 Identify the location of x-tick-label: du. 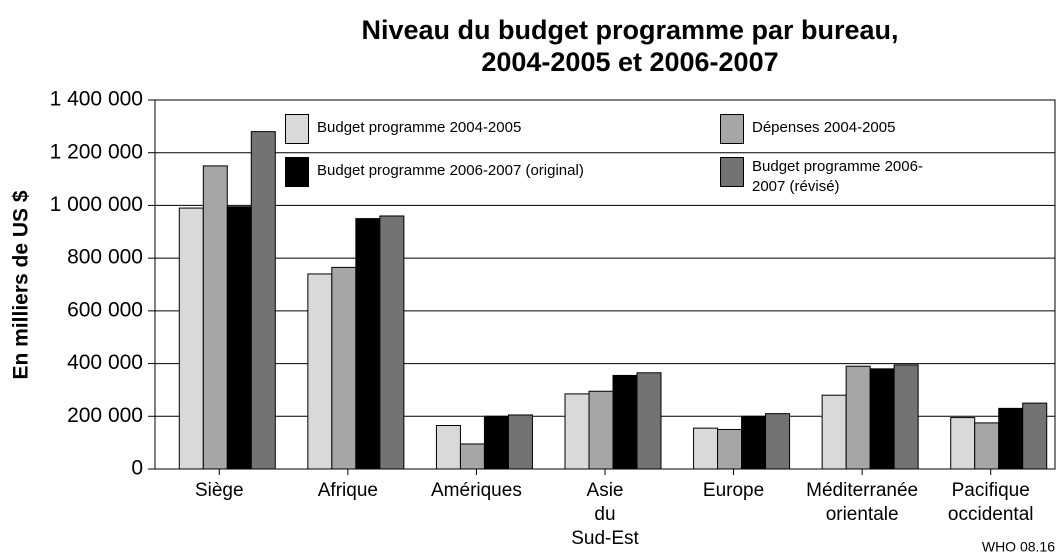
(604, 514).